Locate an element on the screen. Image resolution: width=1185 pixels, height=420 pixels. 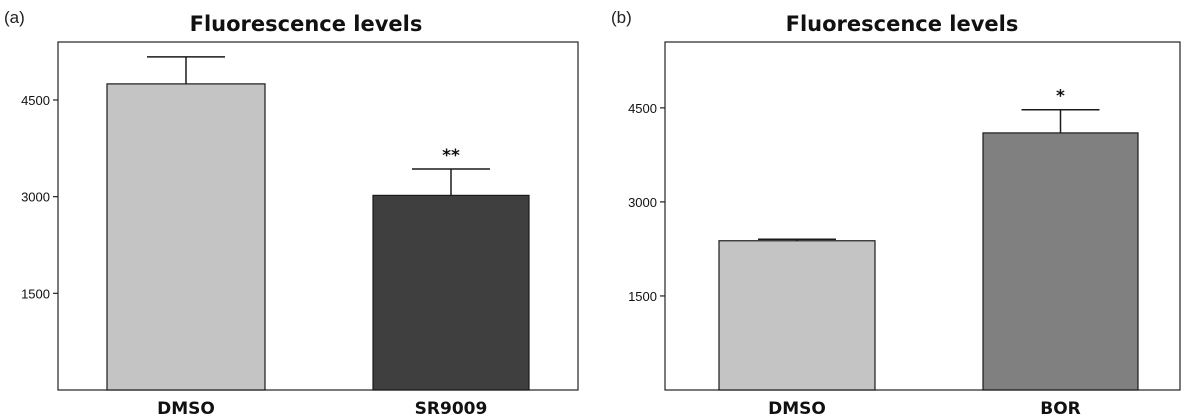
panel-label: (a) is located at coordinates (14, 17).